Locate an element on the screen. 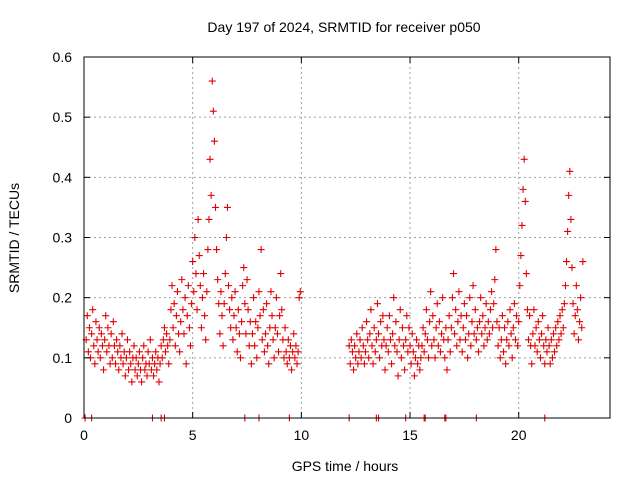 The image size is (640, 480). x-axis-label: GPS time / hours is located at coordinates (345, 466).